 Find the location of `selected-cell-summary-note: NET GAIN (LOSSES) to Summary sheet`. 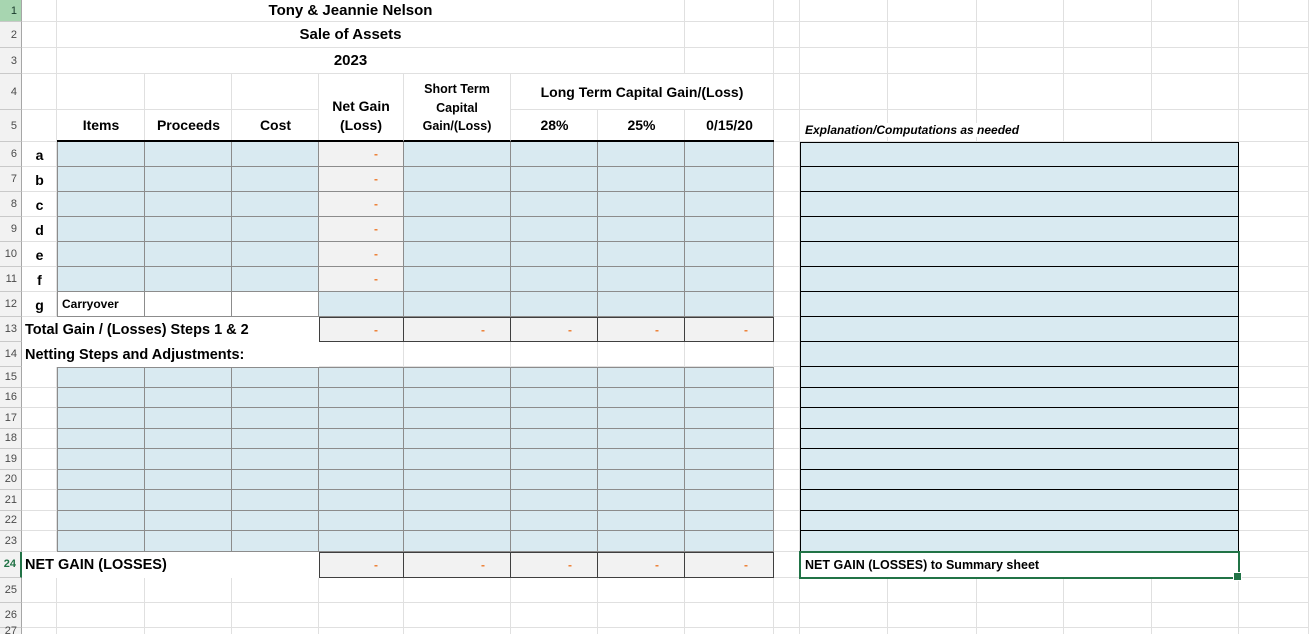

selected-cell-summary-note: NET GAIN (LOSSES) to Summary sheet is located at coordinates (1020, 565).